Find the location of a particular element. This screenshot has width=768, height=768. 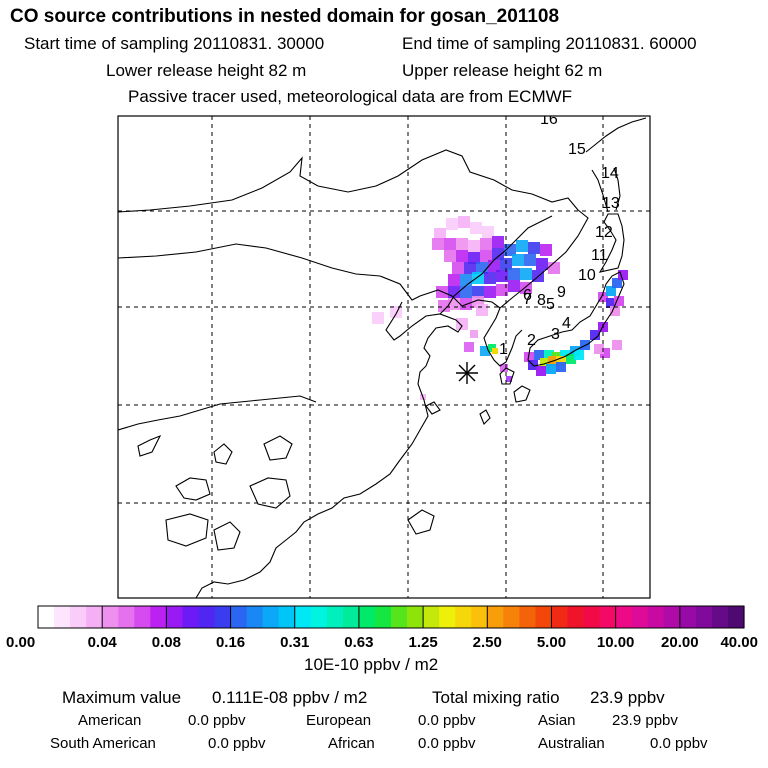

marker-label-8: 8 is located at coordinates (541, 300).